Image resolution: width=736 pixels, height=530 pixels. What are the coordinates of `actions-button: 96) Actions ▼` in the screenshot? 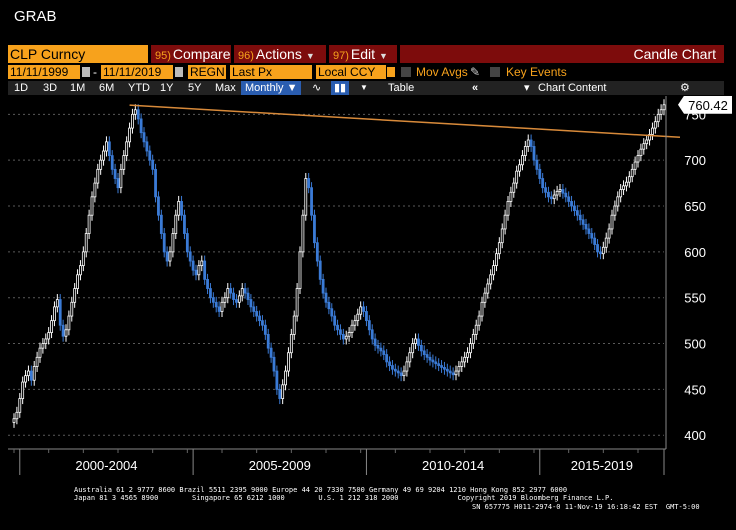 It's located at (280, 54).